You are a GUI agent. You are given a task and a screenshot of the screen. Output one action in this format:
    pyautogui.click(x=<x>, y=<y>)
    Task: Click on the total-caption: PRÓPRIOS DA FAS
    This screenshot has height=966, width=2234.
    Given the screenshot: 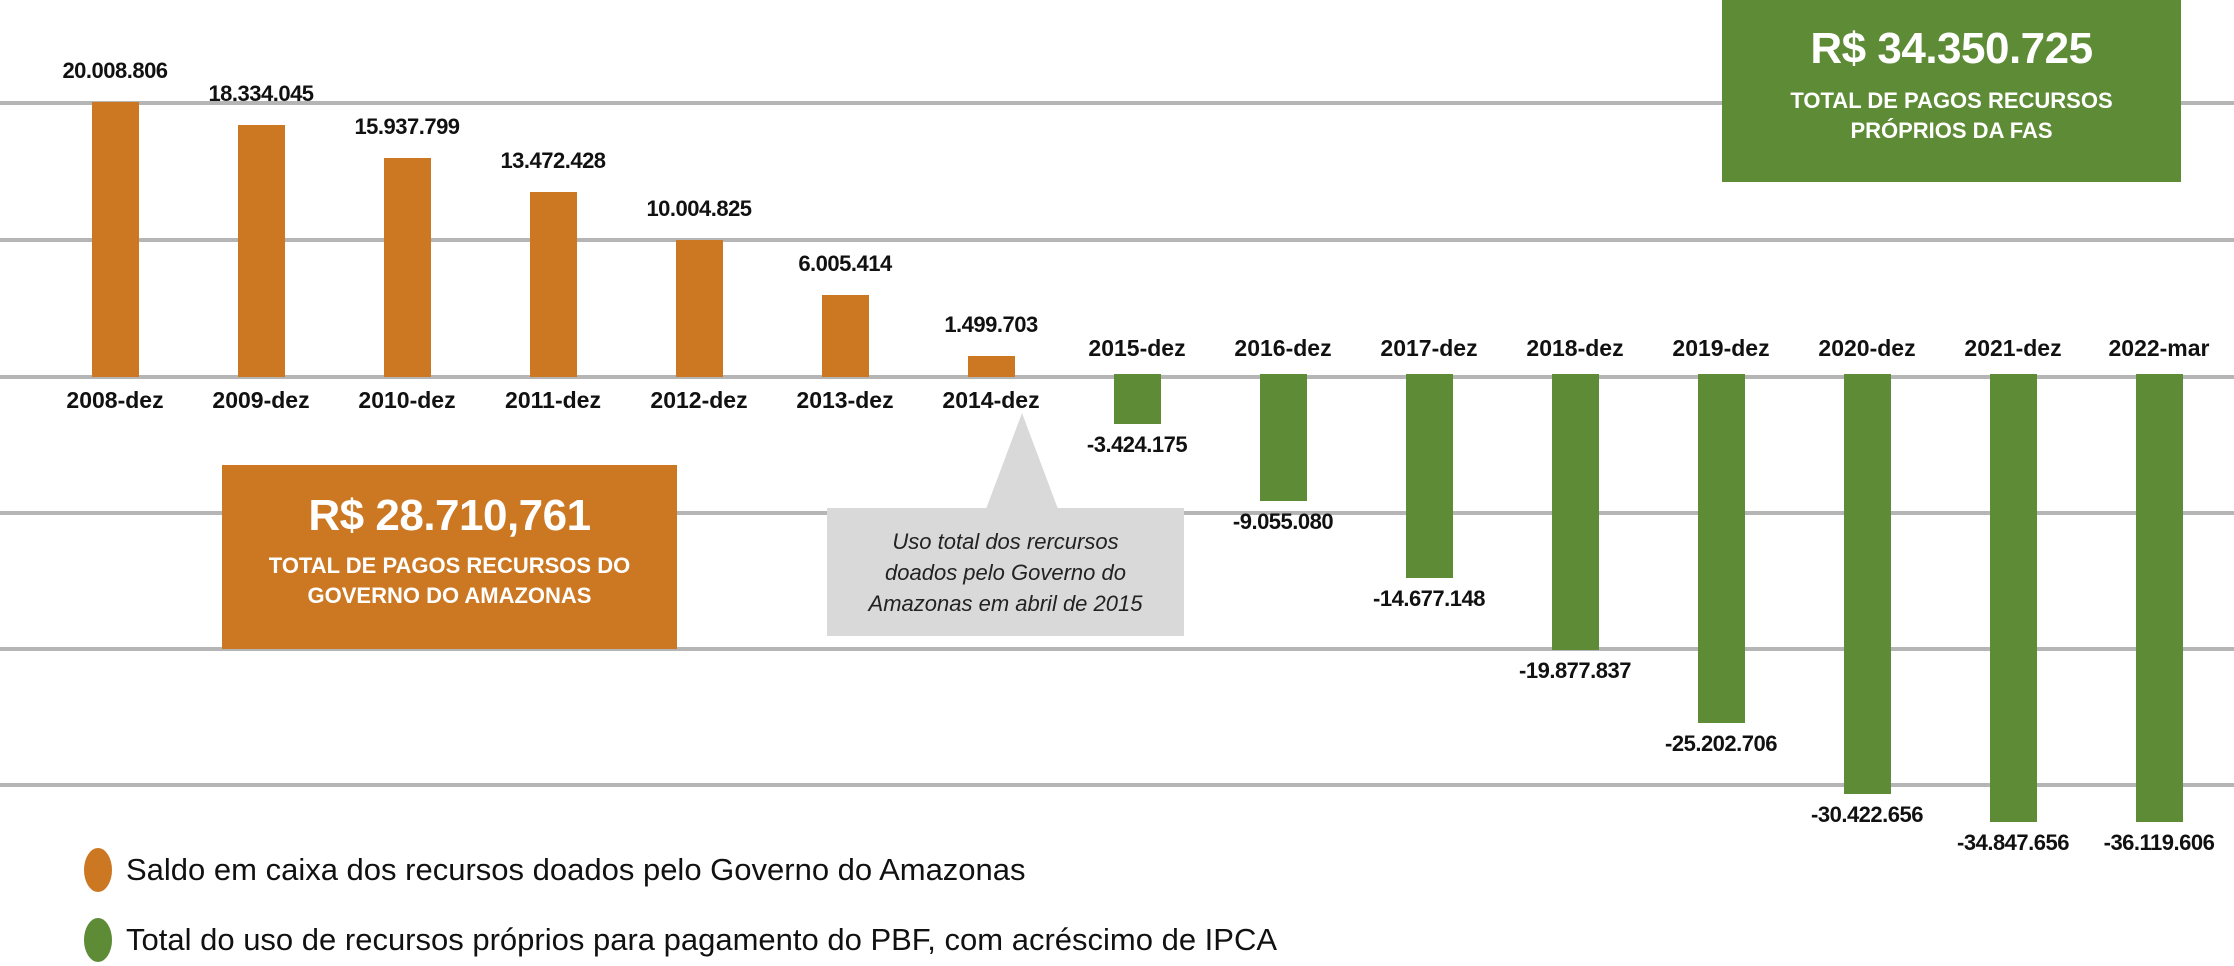 What is the action you would take?
    pyautogui.click(x=1951, y=130)
    